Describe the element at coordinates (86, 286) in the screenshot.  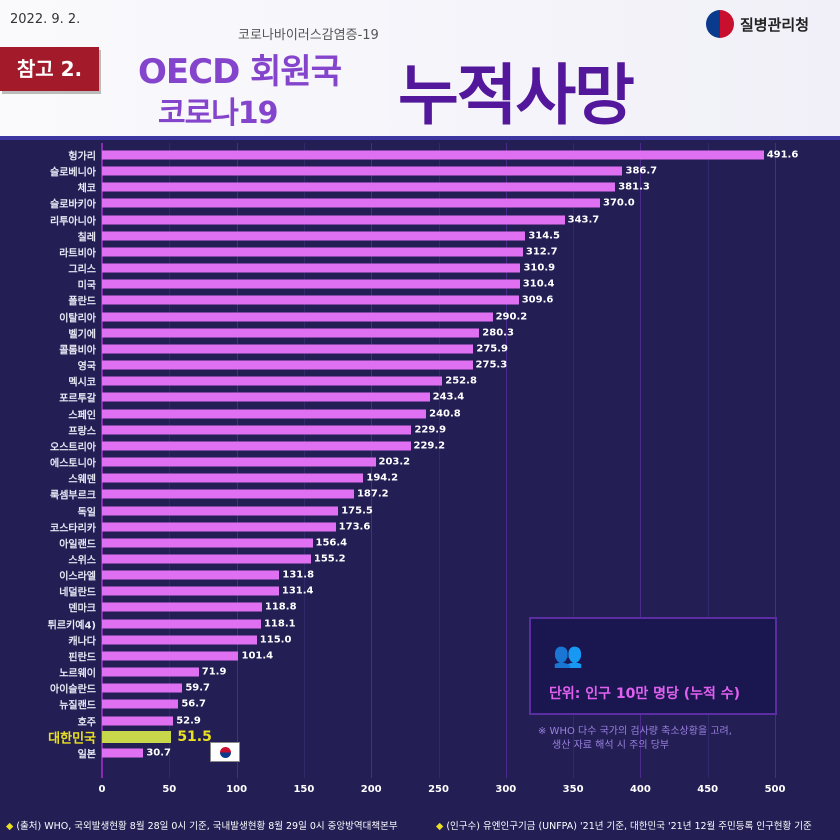
I see `category-label: 미국` at that location.